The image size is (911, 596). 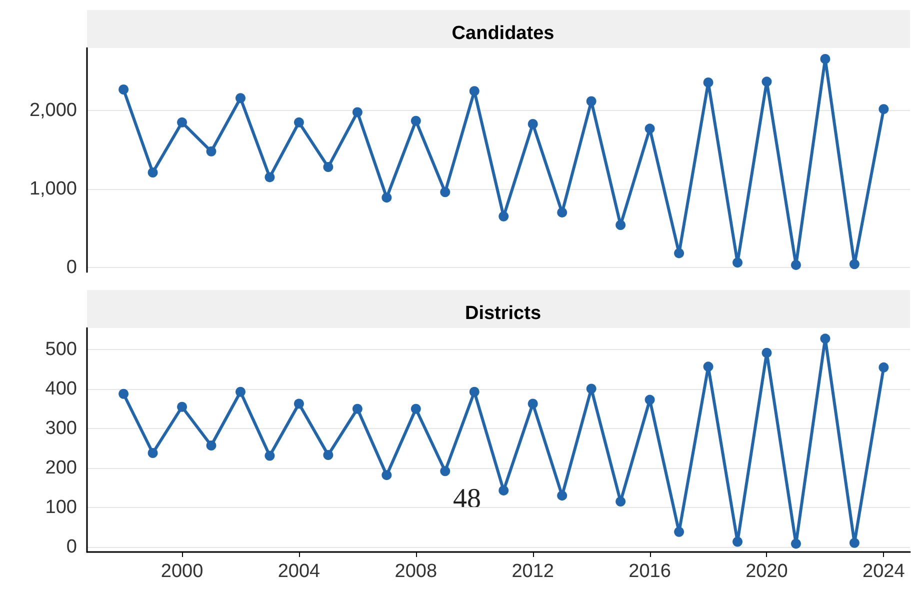 I want to click on x-tick-label: 2000, so click(x=182, y=571).